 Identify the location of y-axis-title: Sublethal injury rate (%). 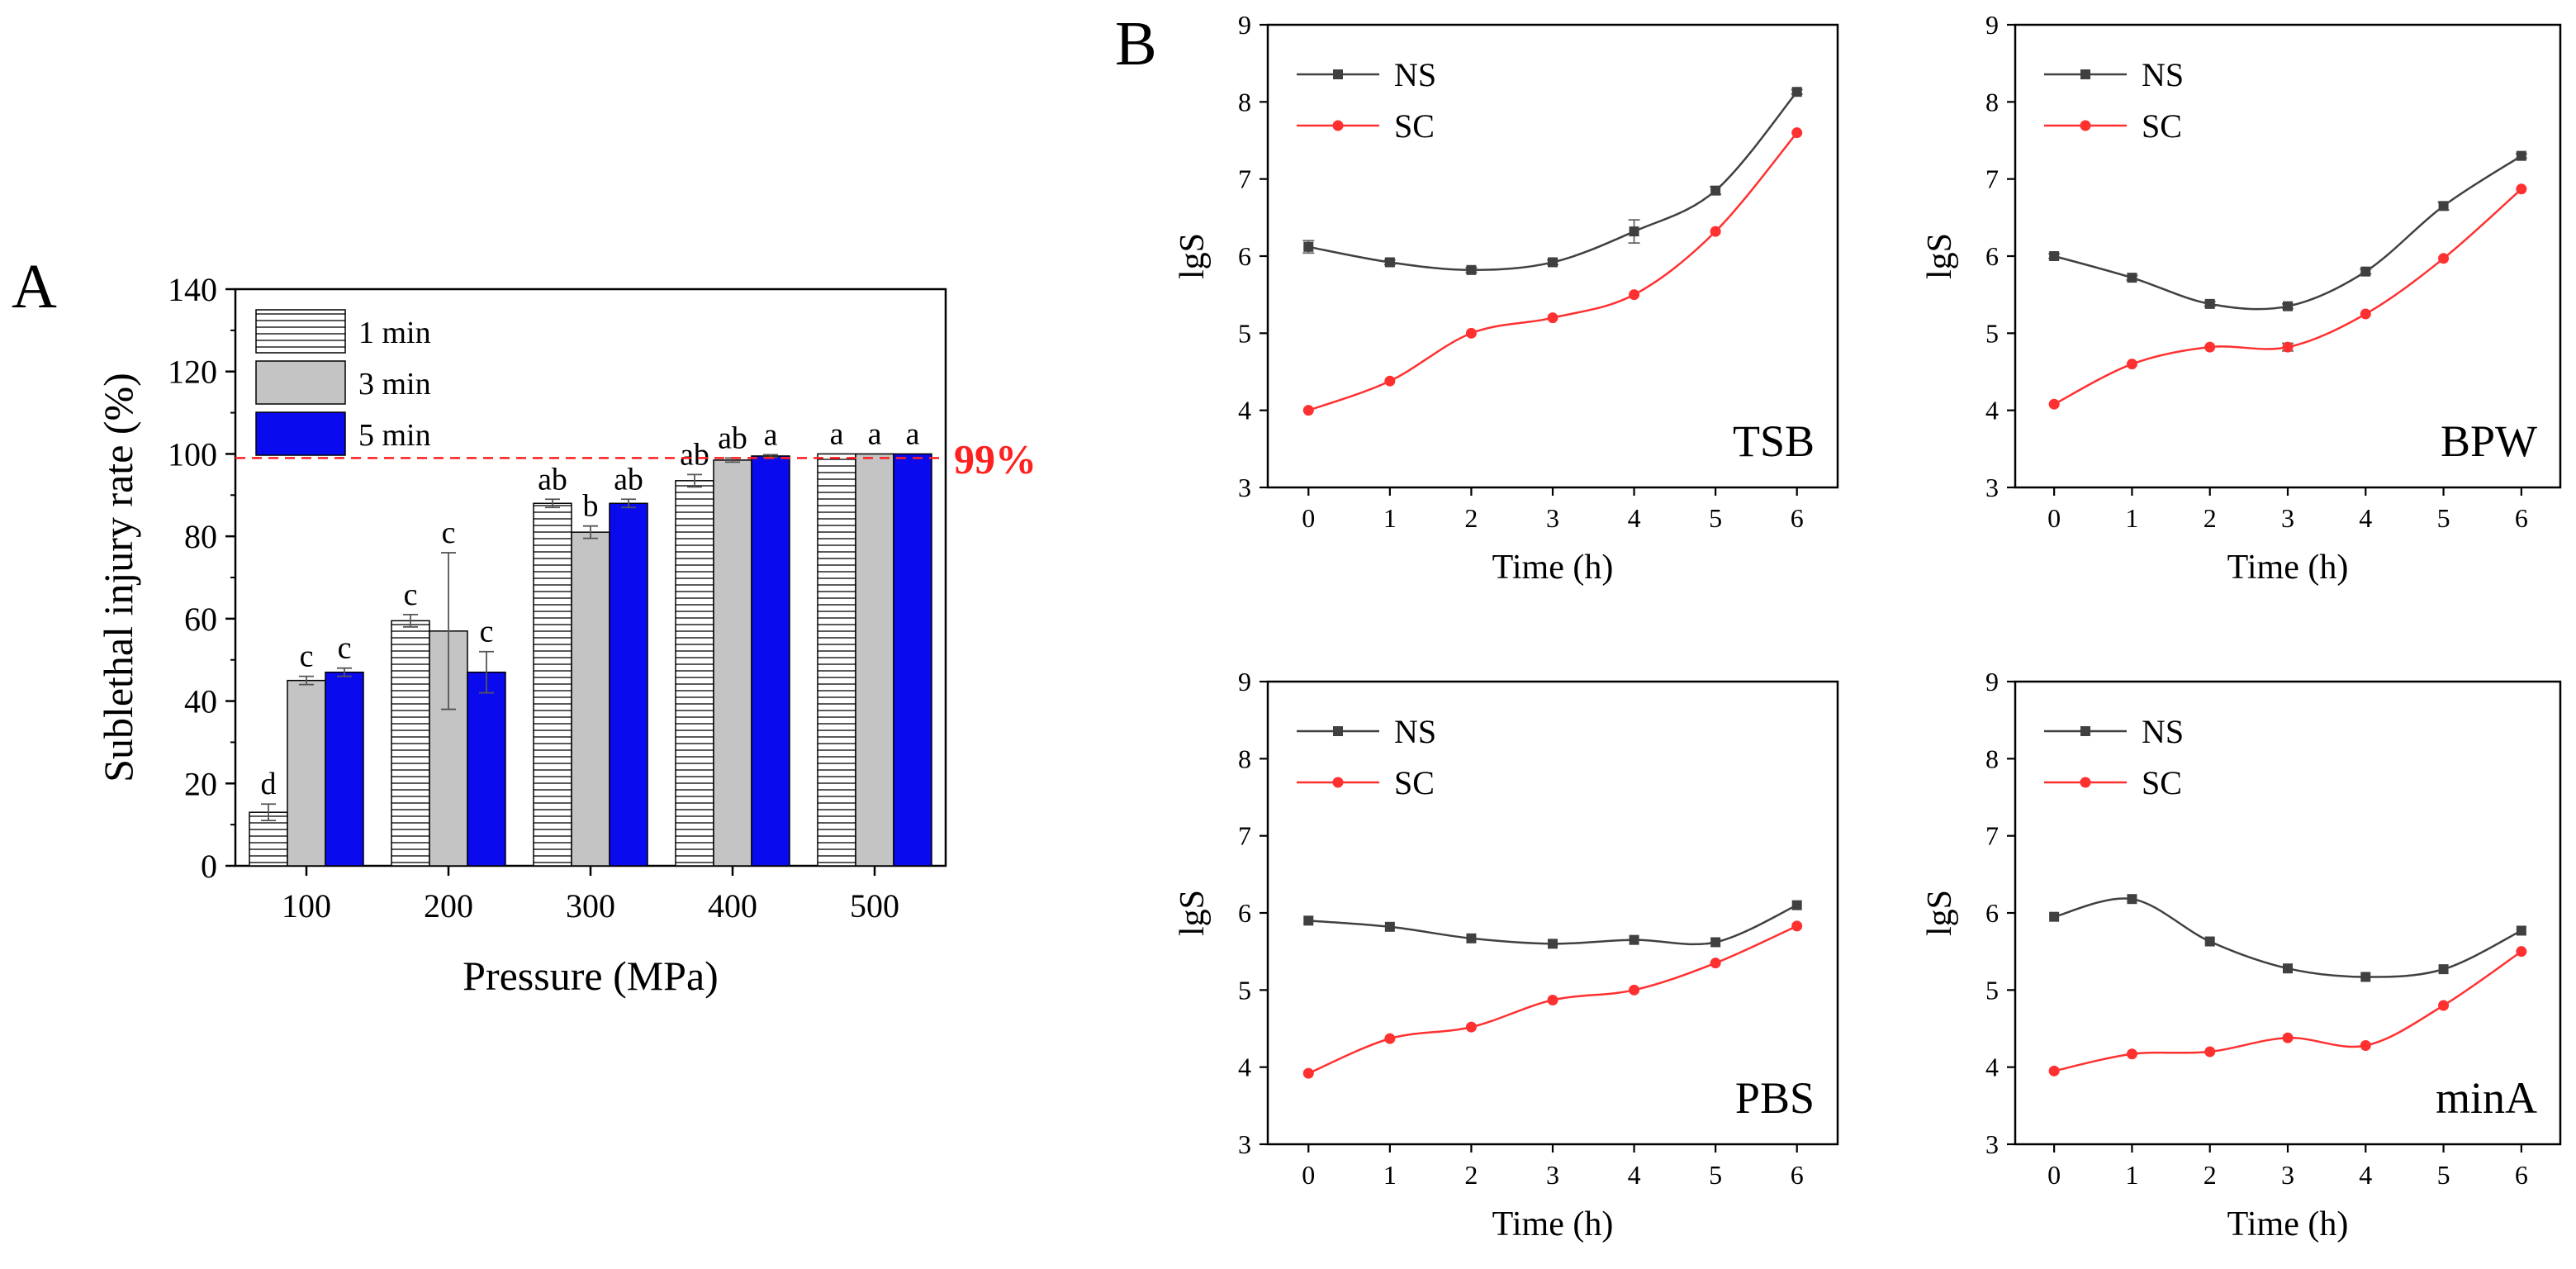
(118, 577).